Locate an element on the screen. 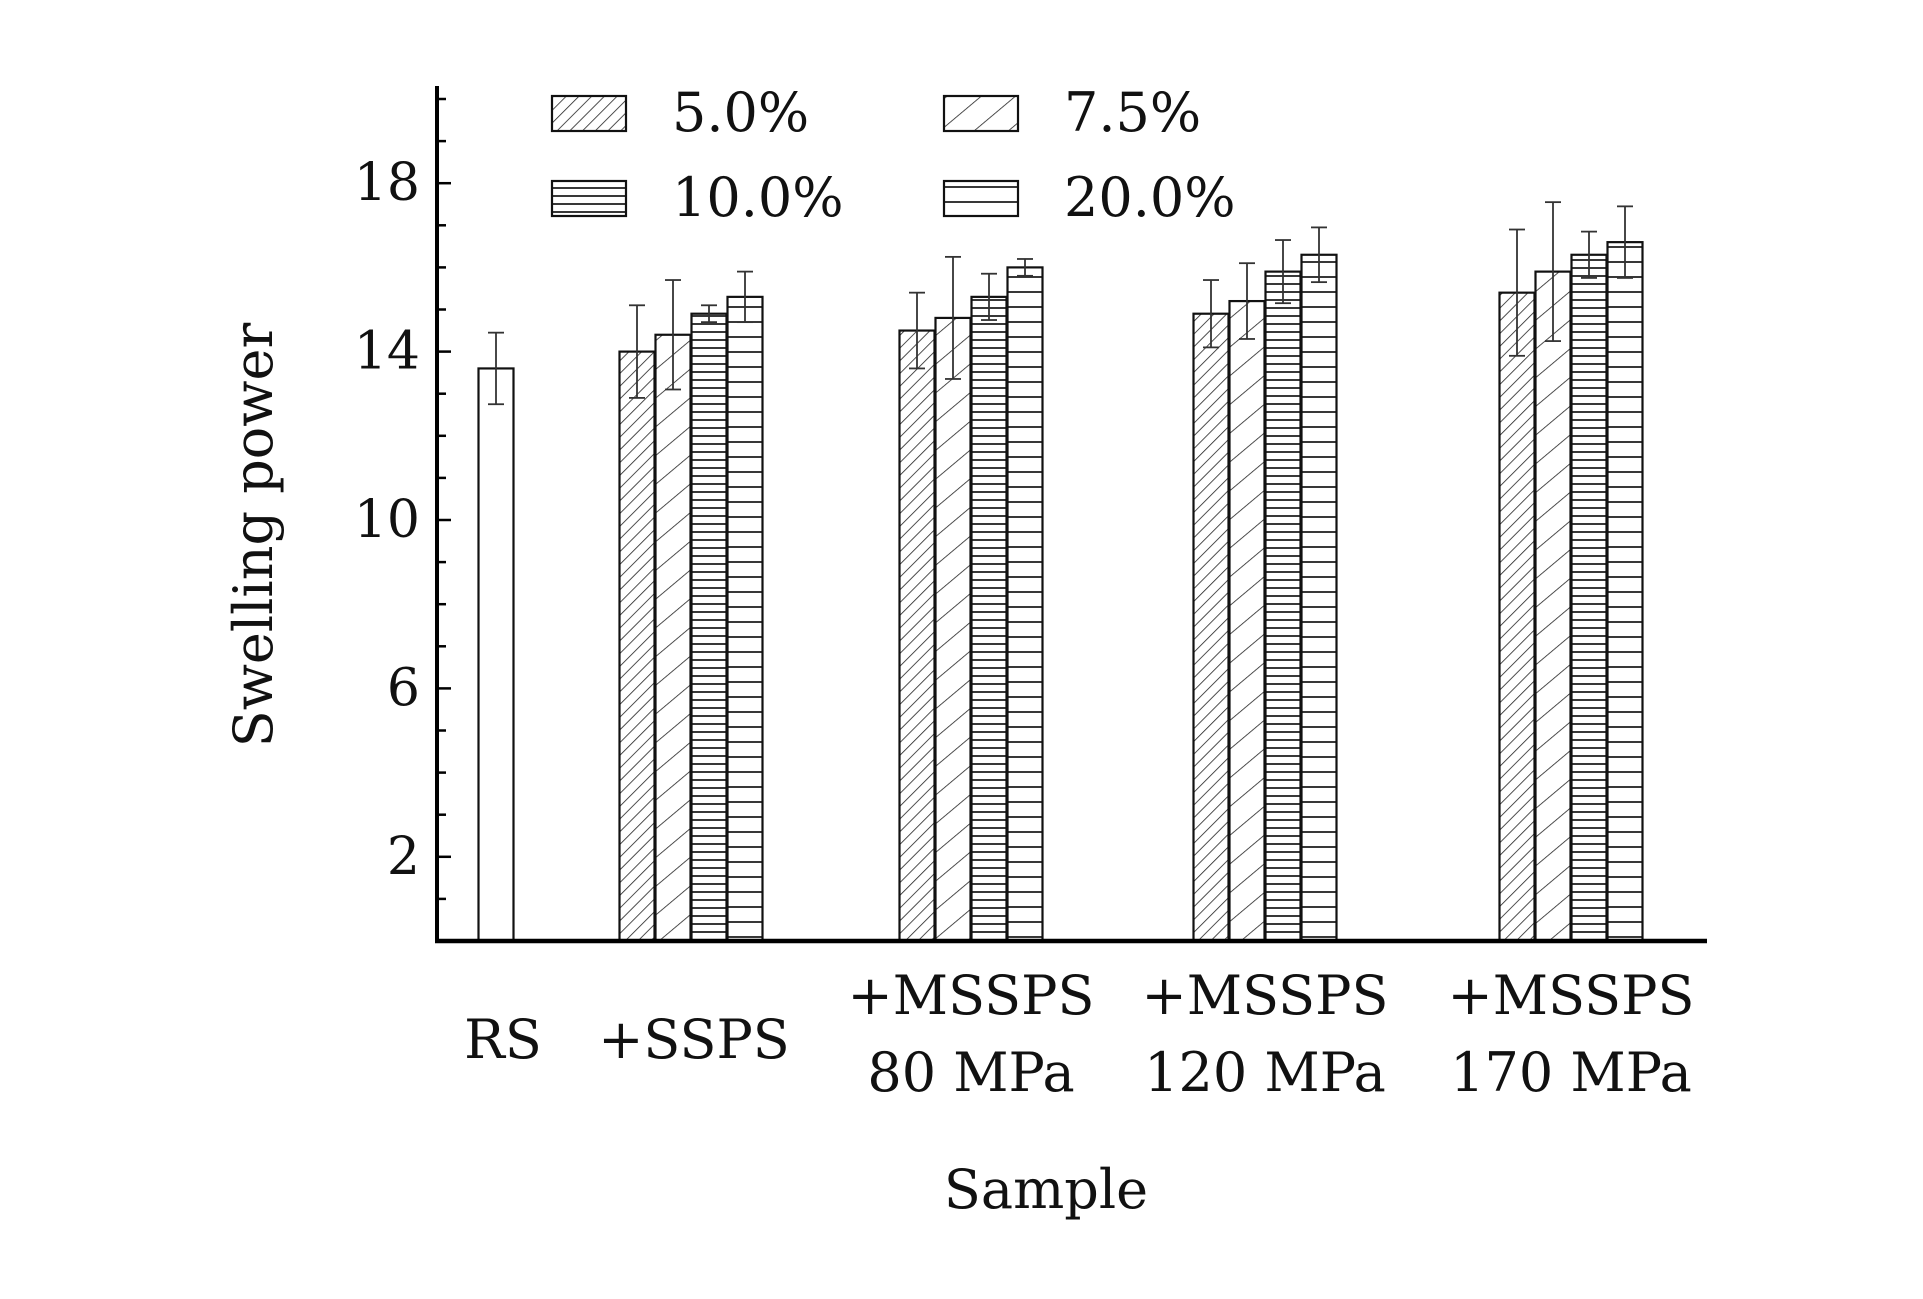 This screenshot has height=1299, width=1923. x-tick-label: 120 MPa is located at coordinates (1265, 1072).